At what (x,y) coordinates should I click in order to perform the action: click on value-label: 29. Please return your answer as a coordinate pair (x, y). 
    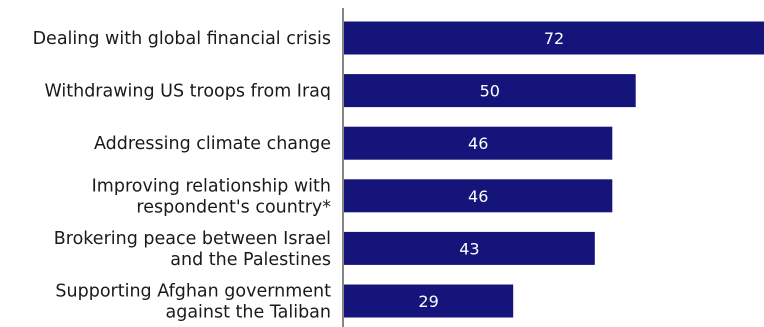
    Looking at the image, I should click on (428, 301).